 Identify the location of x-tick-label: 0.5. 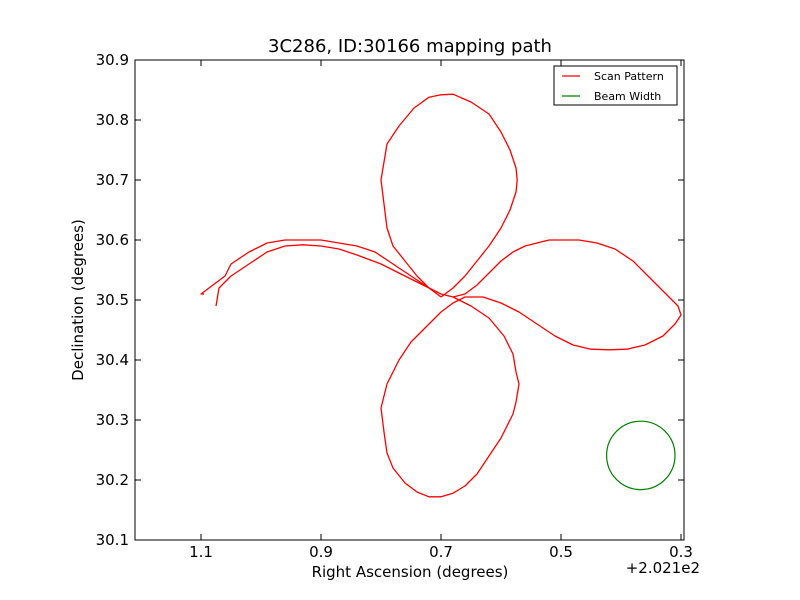
(561, 552).